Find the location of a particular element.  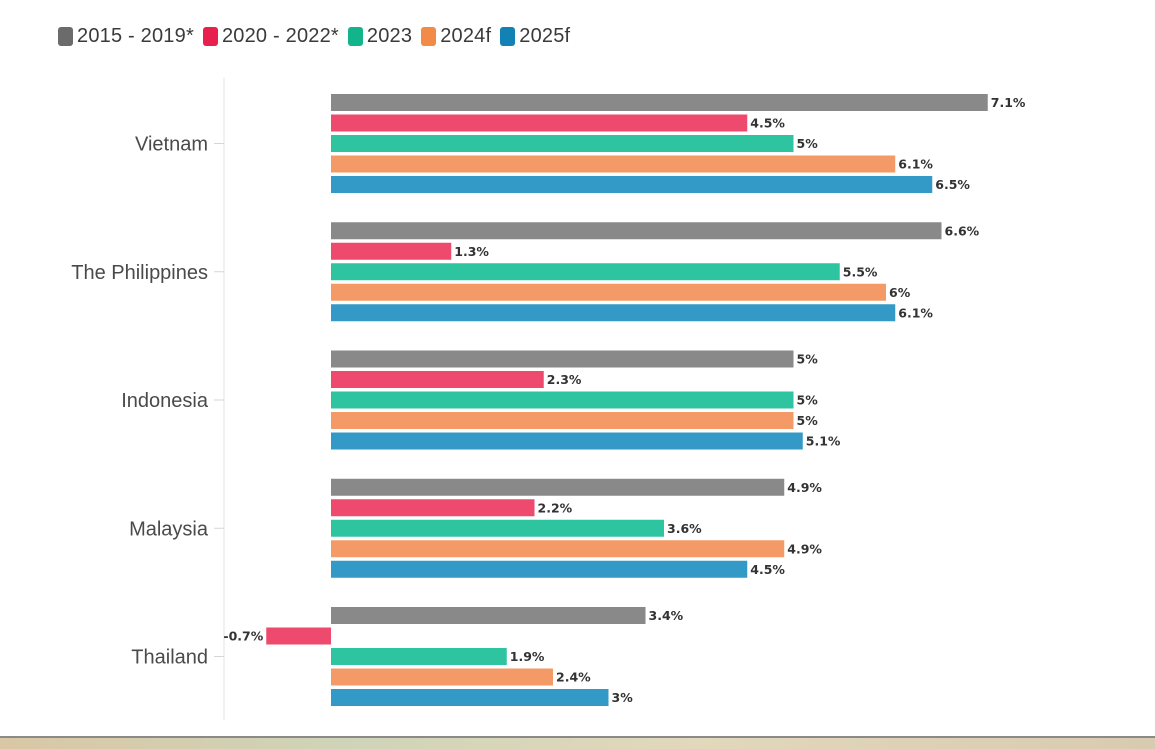

category-label: Vietnam is located at coordinates (171, 145).